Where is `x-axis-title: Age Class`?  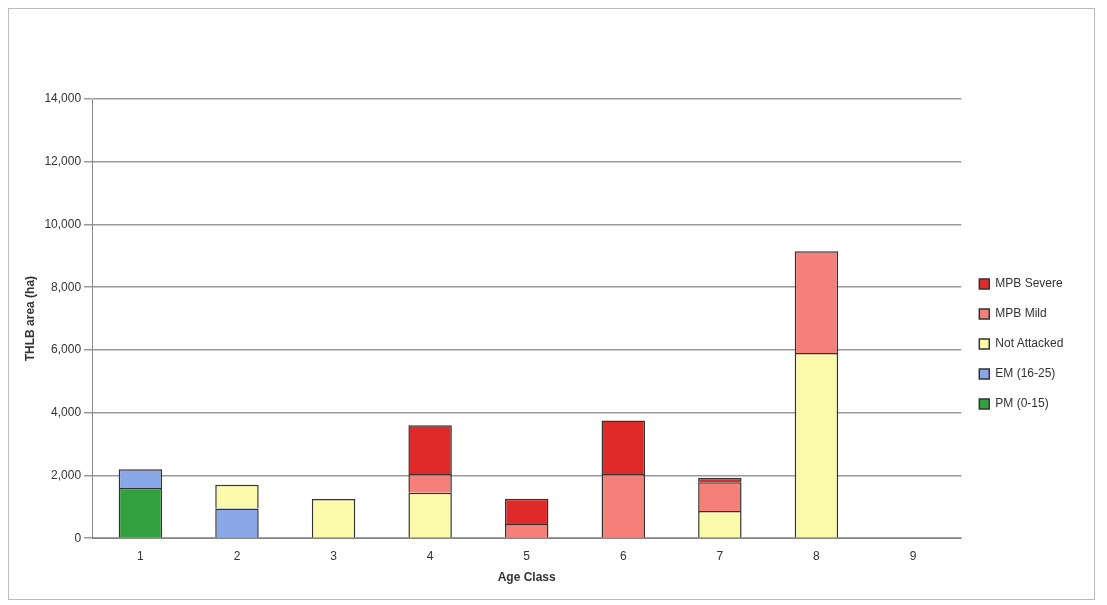
x-axis-title: Age Class is located at coordinates (527, 577).